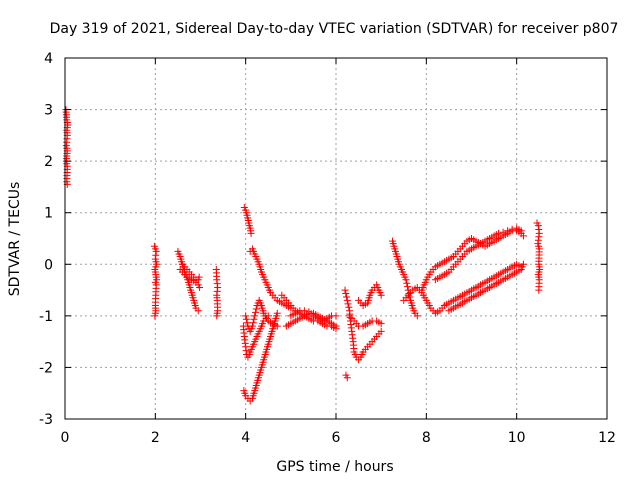 This screenshot has width=640, height=480. What do you see at coordinates (46, 420) in the screenshot?
I see `y-tick-label: -3` at bounding box center [46, 420].